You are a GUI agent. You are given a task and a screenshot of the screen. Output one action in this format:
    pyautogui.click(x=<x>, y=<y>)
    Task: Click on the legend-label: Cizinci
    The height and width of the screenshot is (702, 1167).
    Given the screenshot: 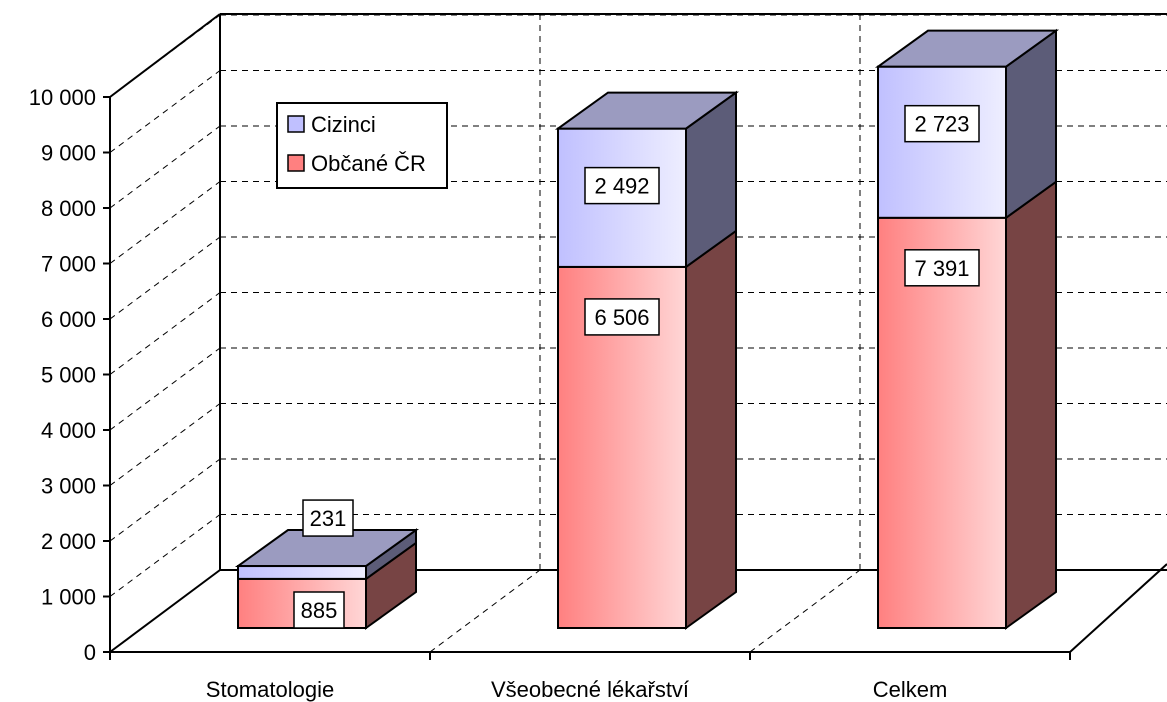 What is the action you would take?
    pyautogui.click(x=343, y=124)
    